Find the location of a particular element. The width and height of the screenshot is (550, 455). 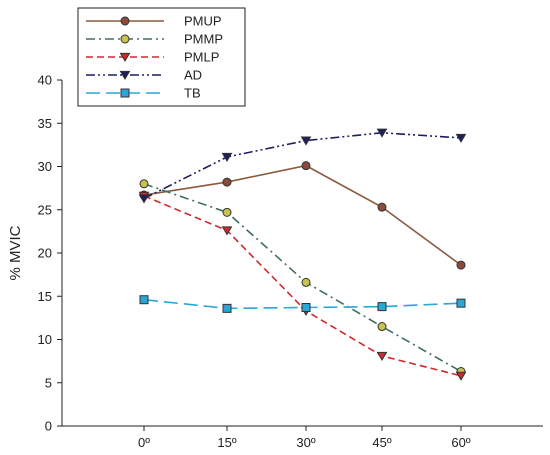

x-tick-label: 30º is located at coordinates (305, 442).